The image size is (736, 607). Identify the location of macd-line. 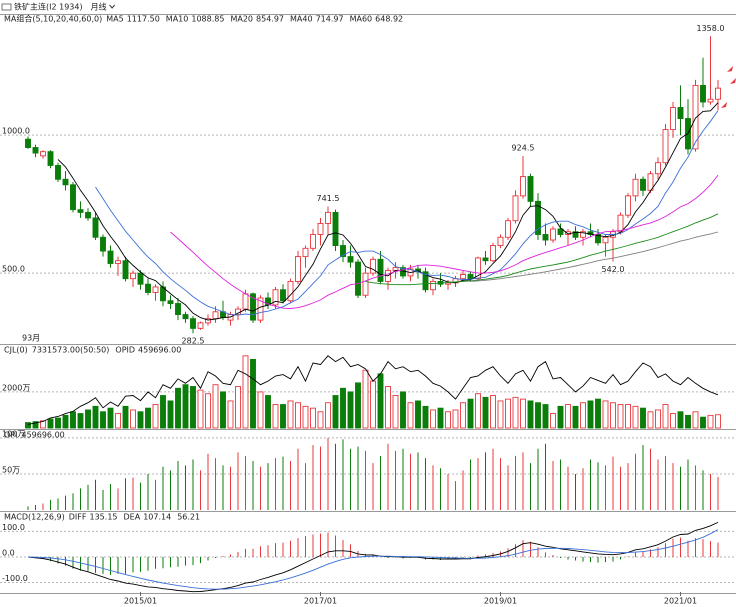
(373, 557).